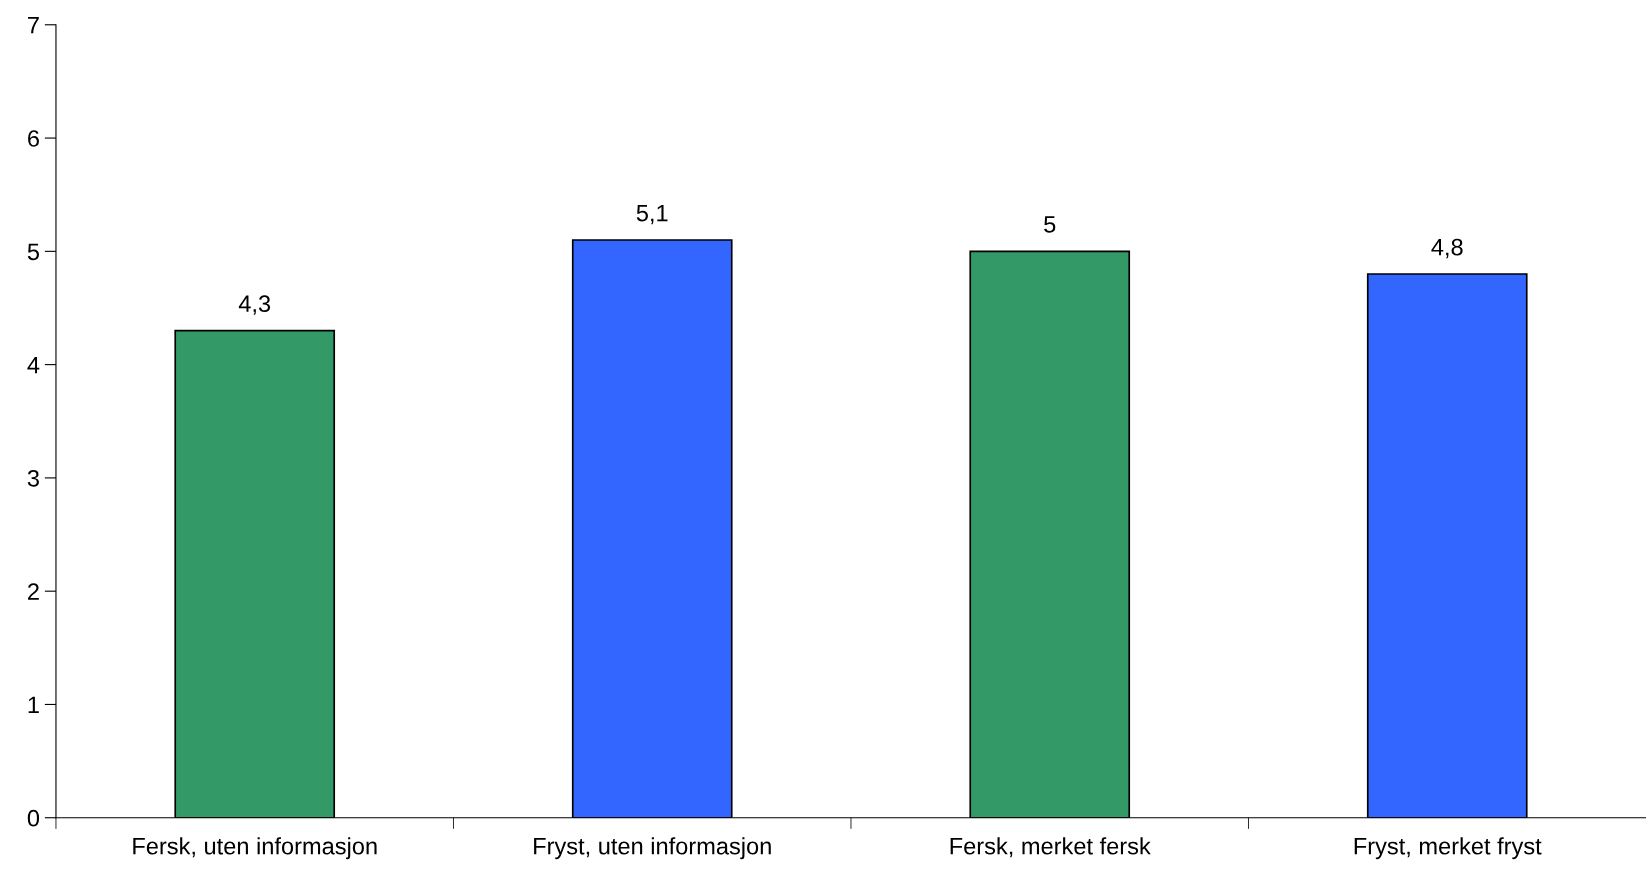  Describe the element at coordinates (33, 365) in the screenshot. I see `y-tick-label: 4` at that location.